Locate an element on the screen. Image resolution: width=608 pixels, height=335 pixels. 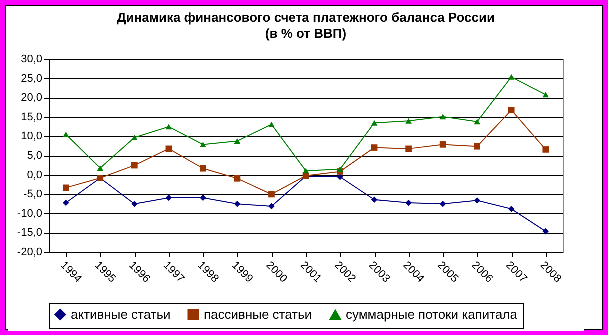
y-tick-label: 10,0 is located at coordinates (31, 136).